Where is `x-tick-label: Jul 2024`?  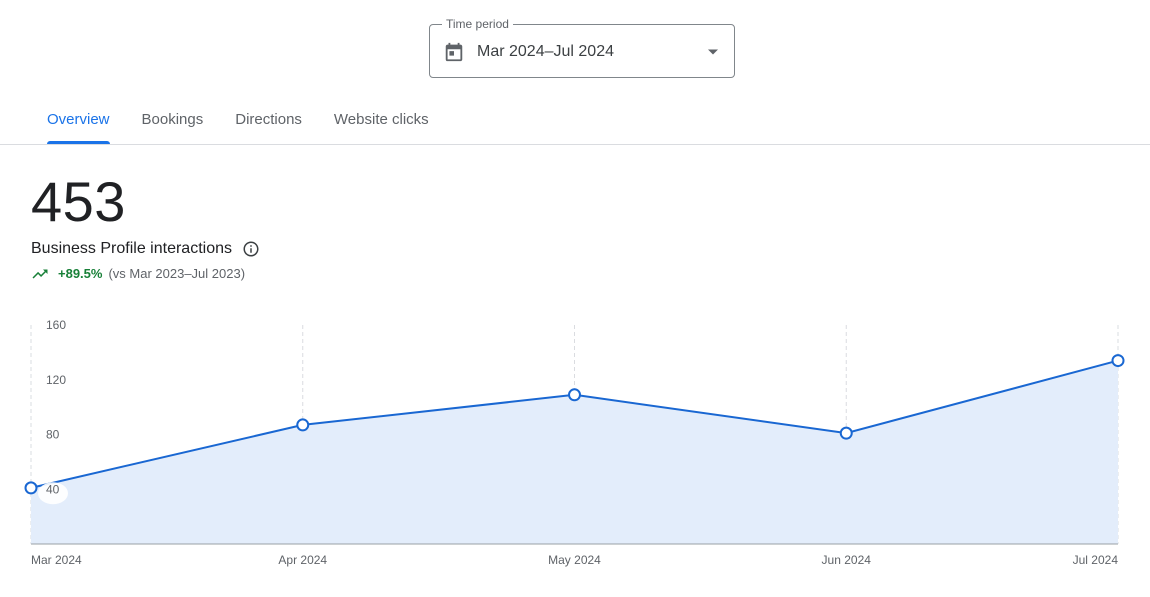 x-tick-label: Jul 2024 is located at coordinates (1096, 560).